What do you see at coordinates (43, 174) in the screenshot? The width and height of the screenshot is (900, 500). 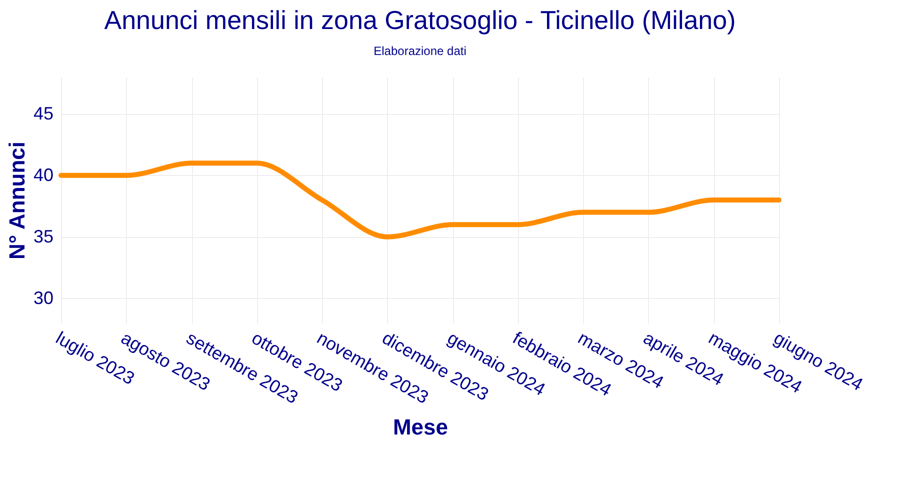 I see `y-tick-label: 40` at bounding box center [43, 174].